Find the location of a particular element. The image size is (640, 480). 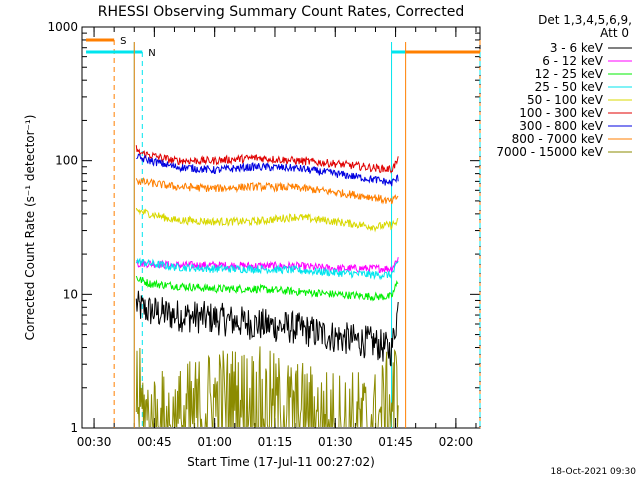

legend-label: 25 - 50 keV is located at coordinates (569, 87).